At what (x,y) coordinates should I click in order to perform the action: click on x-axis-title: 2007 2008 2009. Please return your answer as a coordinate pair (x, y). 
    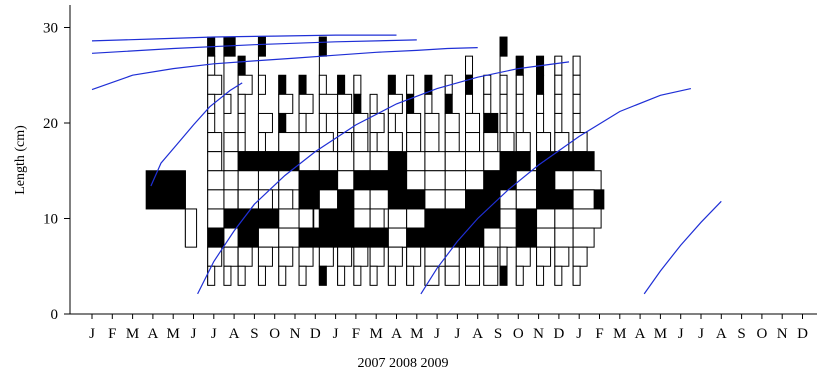
    Looking at the image, I should click on (403, 363).